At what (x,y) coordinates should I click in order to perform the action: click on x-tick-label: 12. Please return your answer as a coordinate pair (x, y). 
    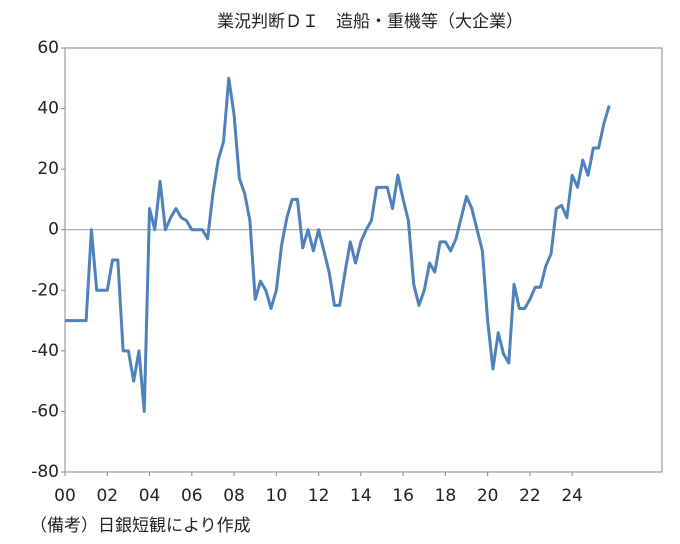
    Looking at the image, I should click on (319, 496).